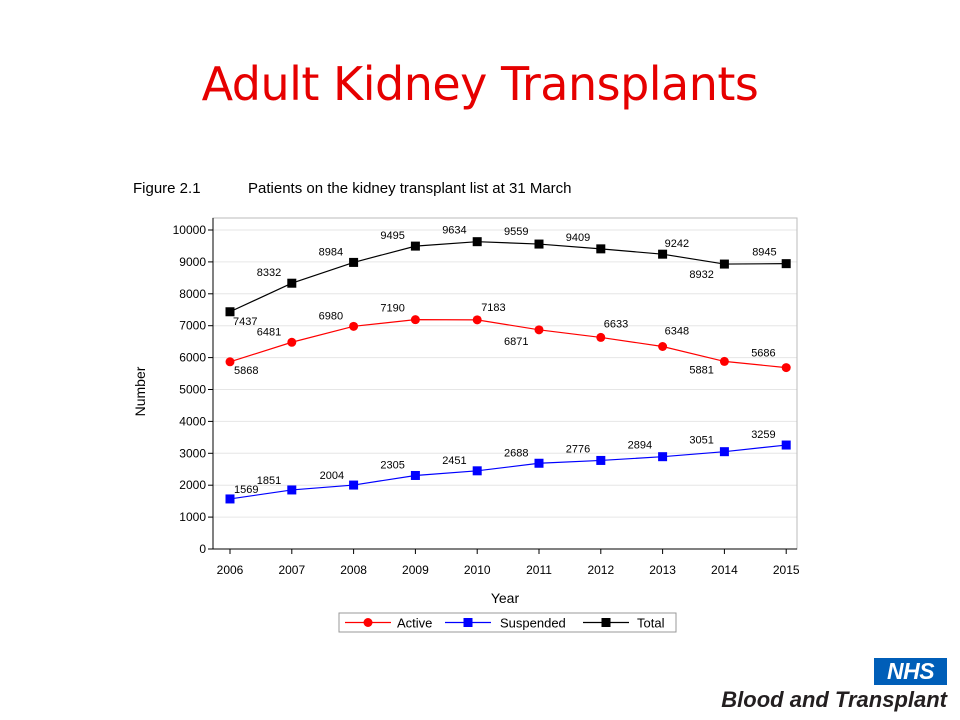  Describe the element at coordinates (140, 391) in the screenshot. I see `y-axis-title: Number` at that location.